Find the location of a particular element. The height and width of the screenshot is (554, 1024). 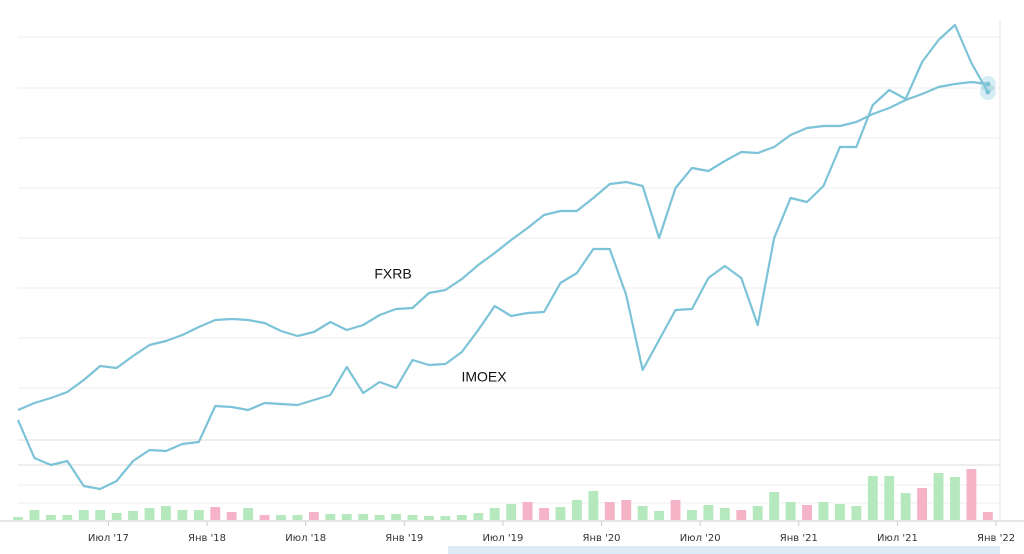

x-tick-label: Июл '21 is located at coordinates (897, 538).